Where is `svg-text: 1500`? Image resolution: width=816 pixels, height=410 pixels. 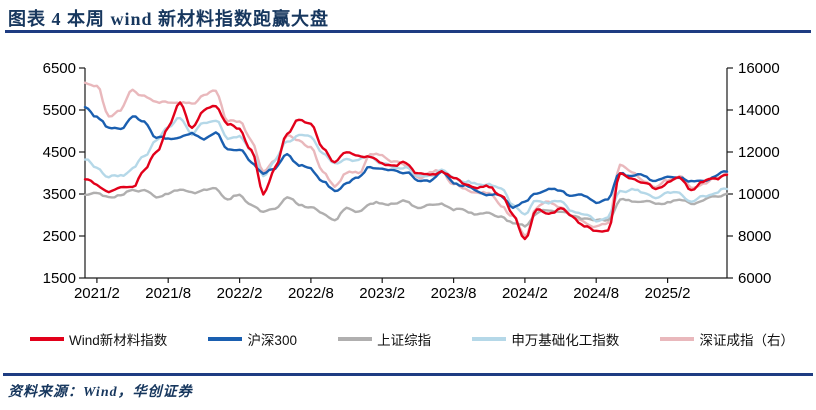 svg-text: 1500 is located at coordinates (59, 278).